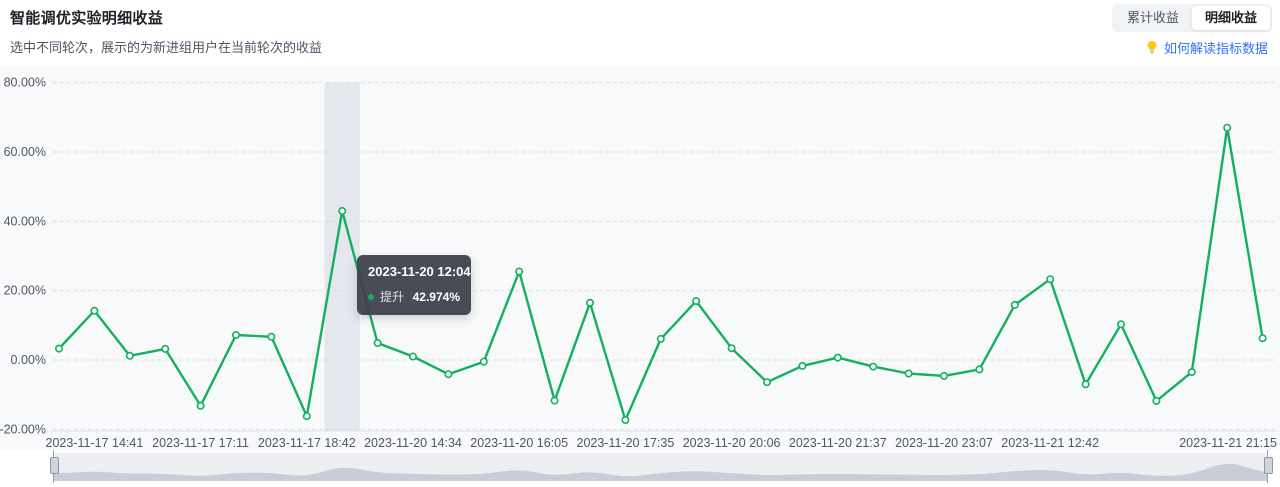 The image size is (1280, 487). I want to click on page-subtitle: 选中不同轮次，展示的为新进组用户在当前轮次的收益, so click(166, 47).